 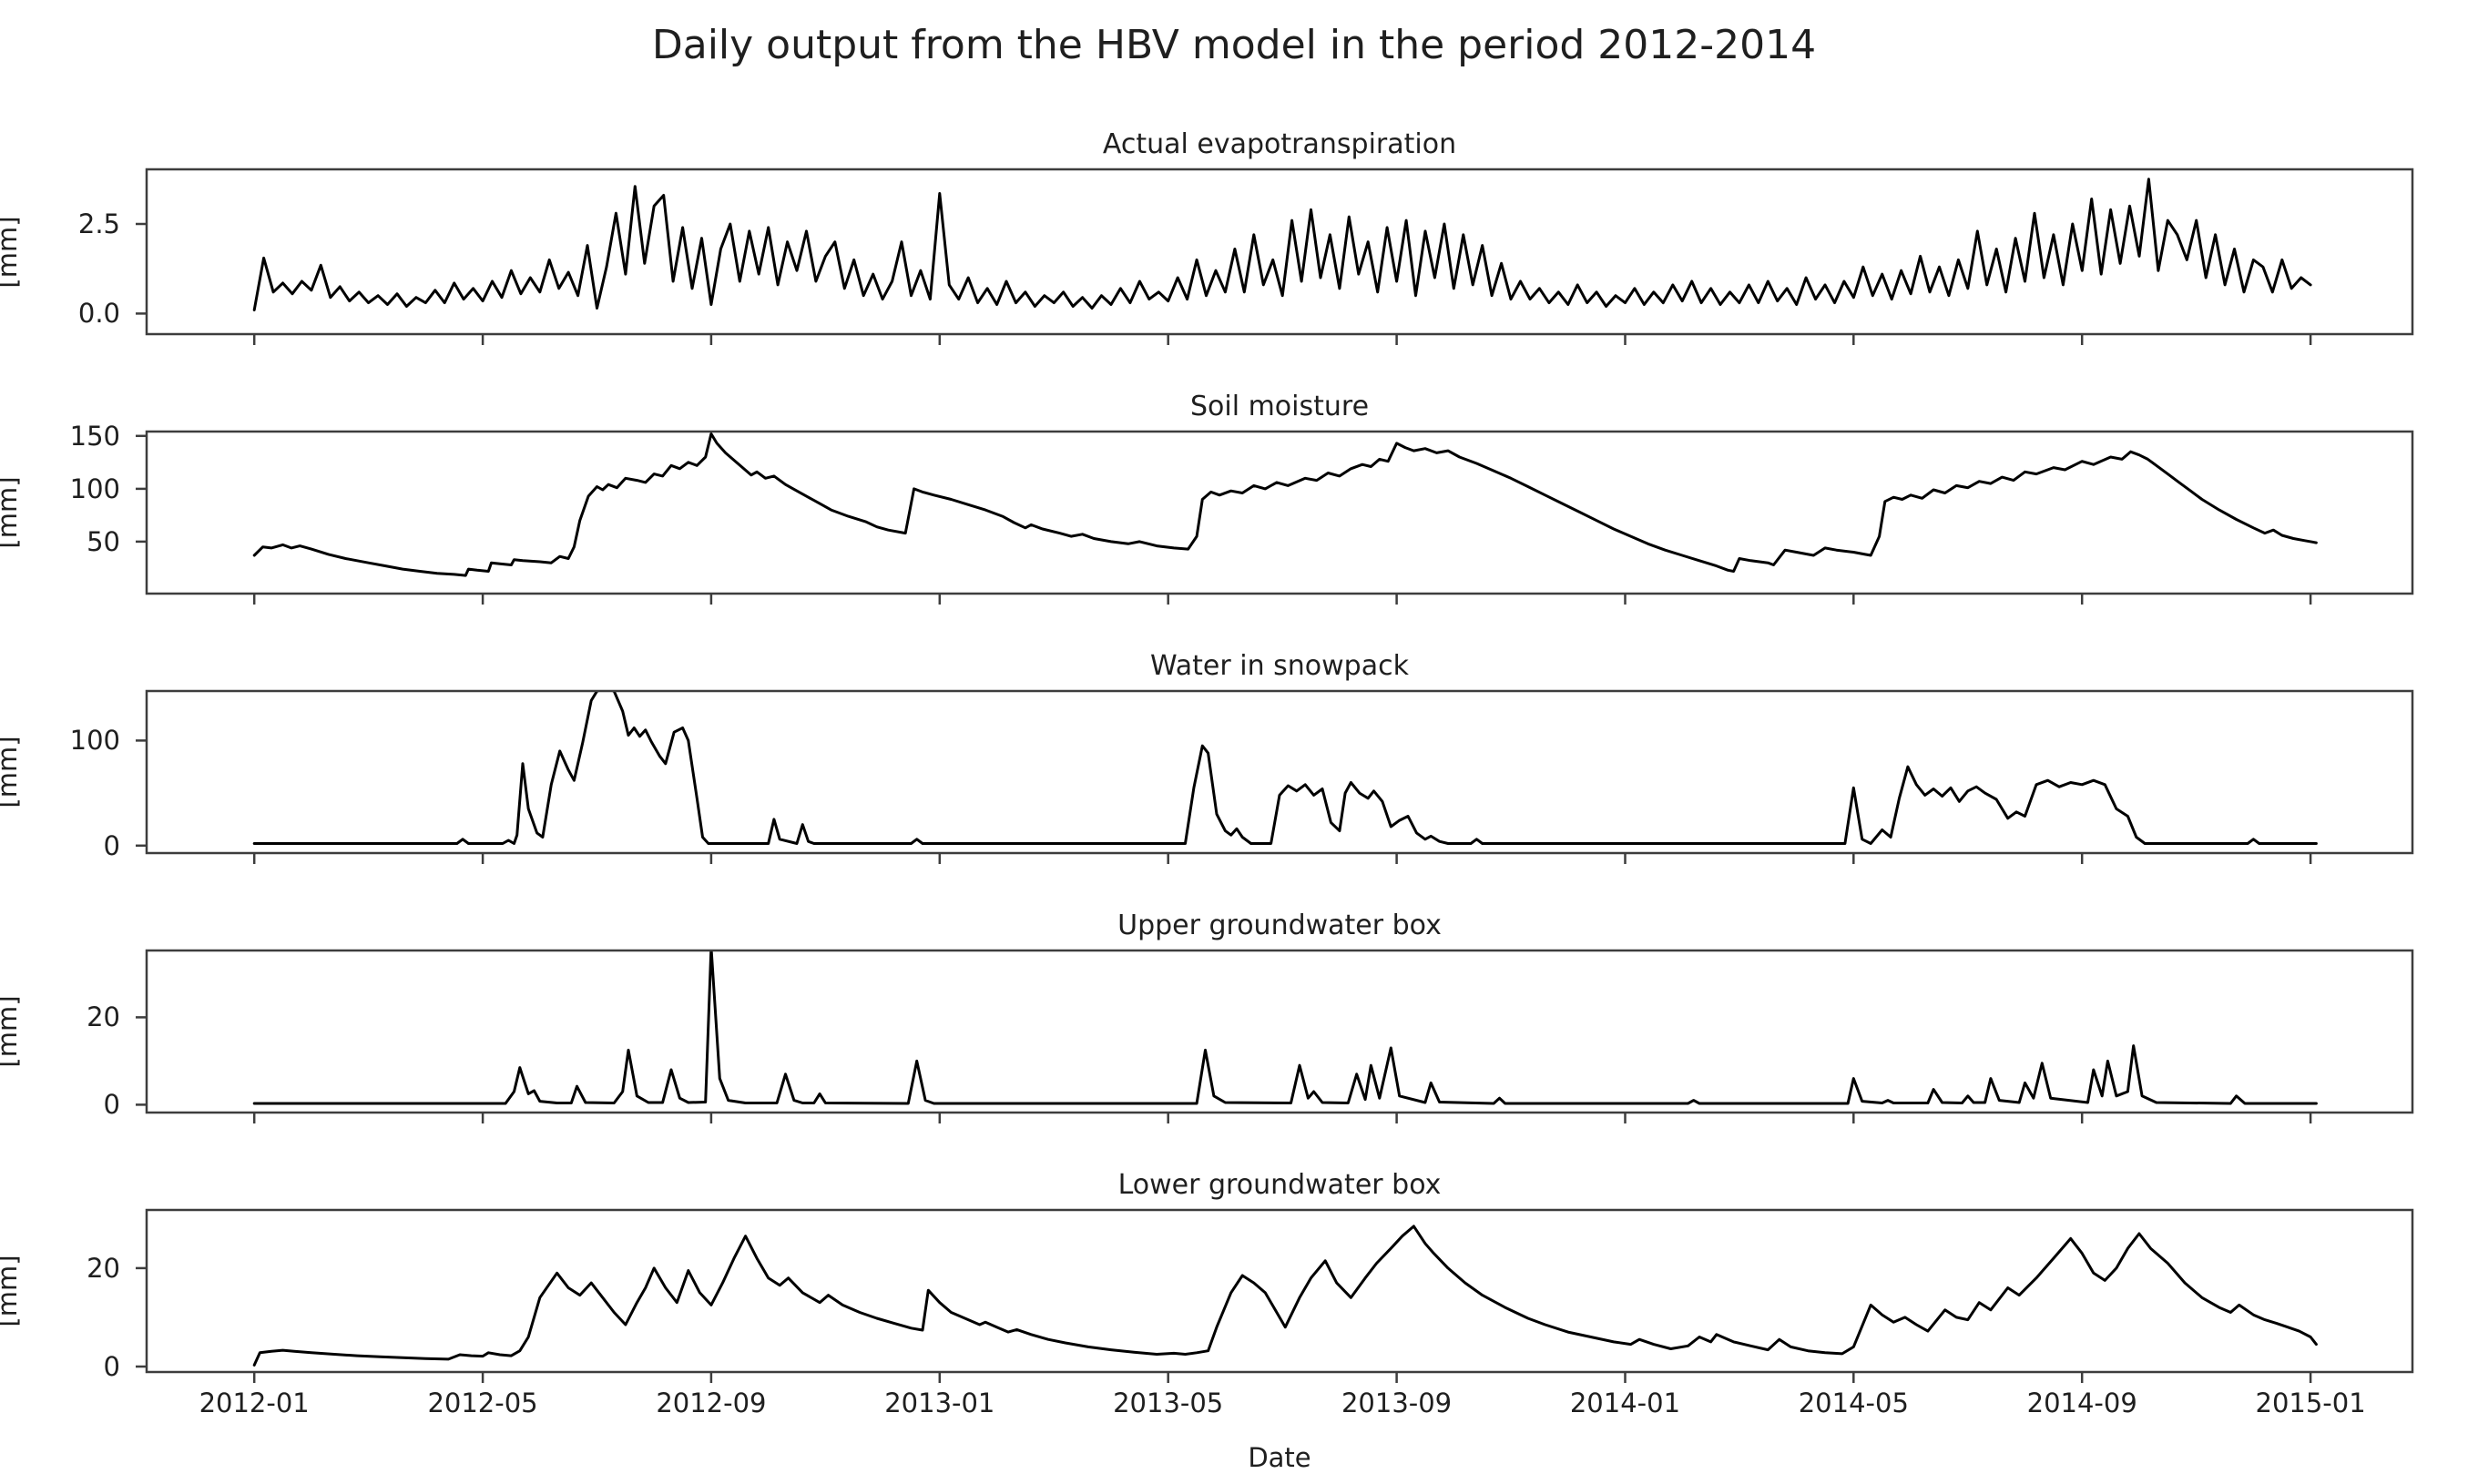 What do you see at coordinates (98, 223) in the screenshot?
I see `y-tick-label: 2.5` at bounding box center [98, 223].